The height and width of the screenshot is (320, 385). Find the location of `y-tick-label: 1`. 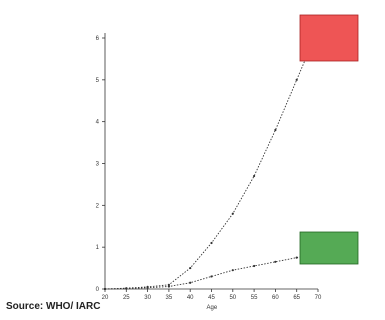

y-tick-label: 1 is located at coordinates (98, 248).